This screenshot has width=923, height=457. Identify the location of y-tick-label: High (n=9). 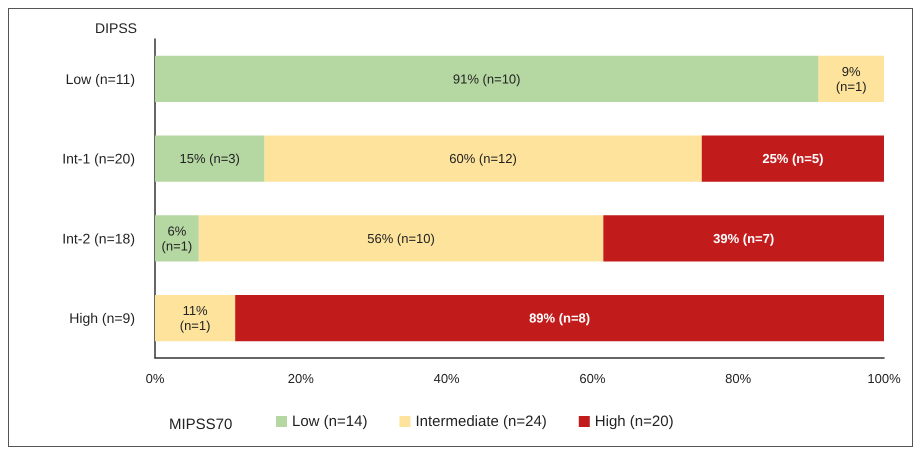
(102, 318).